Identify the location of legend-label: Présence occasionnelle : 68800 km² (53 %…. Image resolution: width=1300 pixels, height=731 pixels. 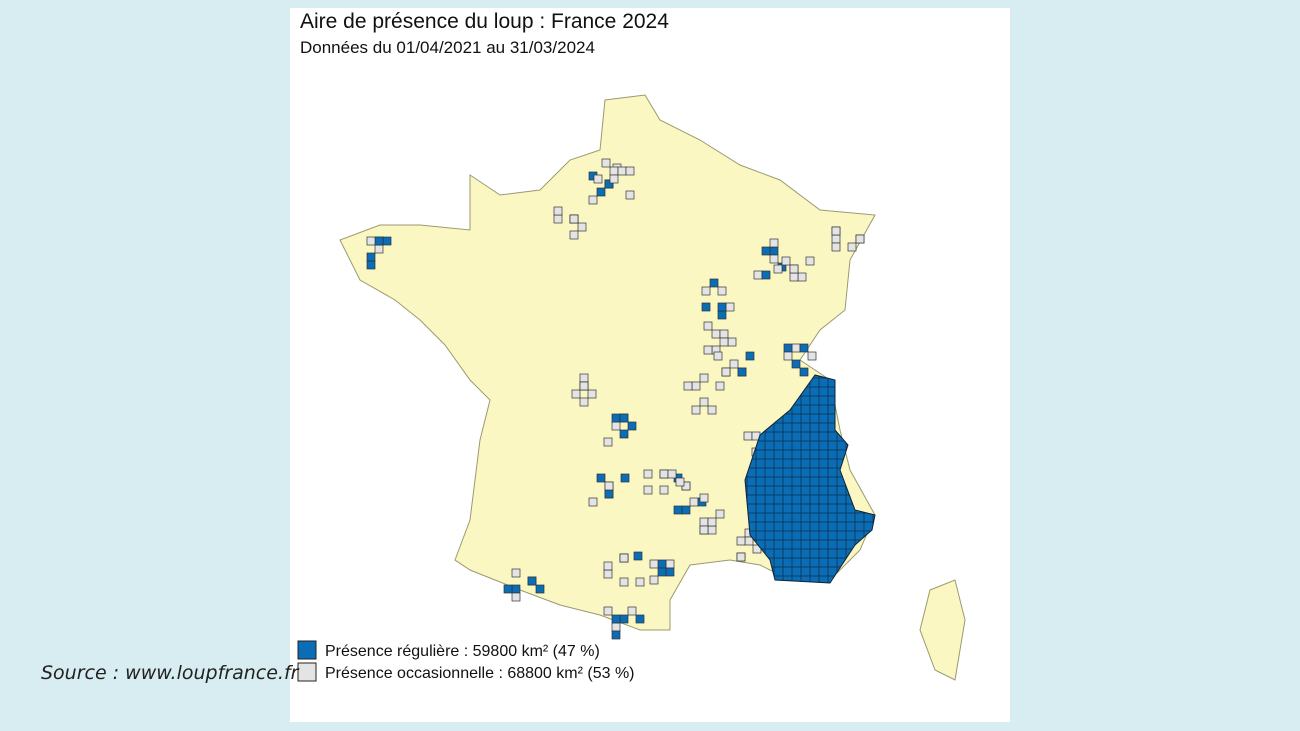
(480, 673).